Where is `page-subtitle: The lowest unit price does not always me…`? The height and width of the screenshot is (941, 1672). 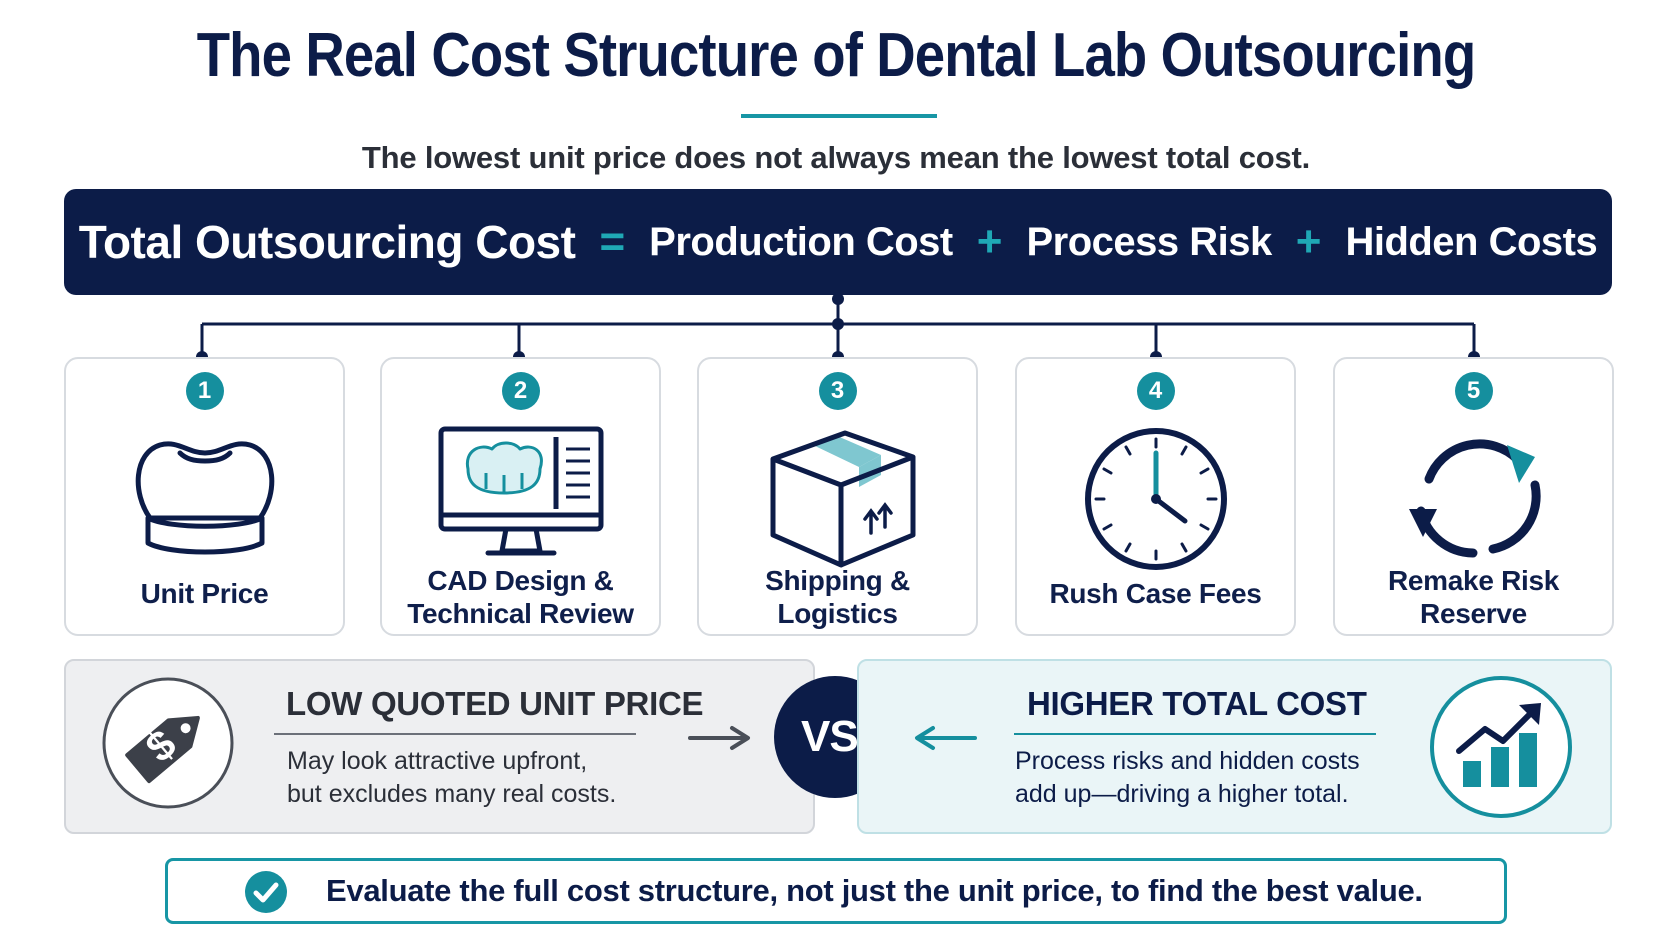 page-subtitle: The lowest unit price does not always me… is located at coordinates (836, 157).